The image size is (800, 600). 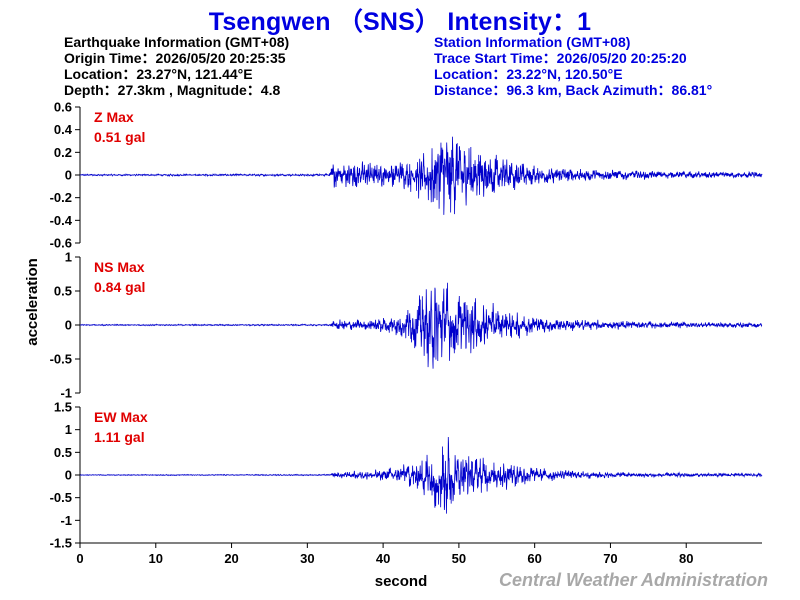 What do you see at coordinates (421, 325) in the screenshot?
I see `waveform-ns` at bounding box center [421, 325].